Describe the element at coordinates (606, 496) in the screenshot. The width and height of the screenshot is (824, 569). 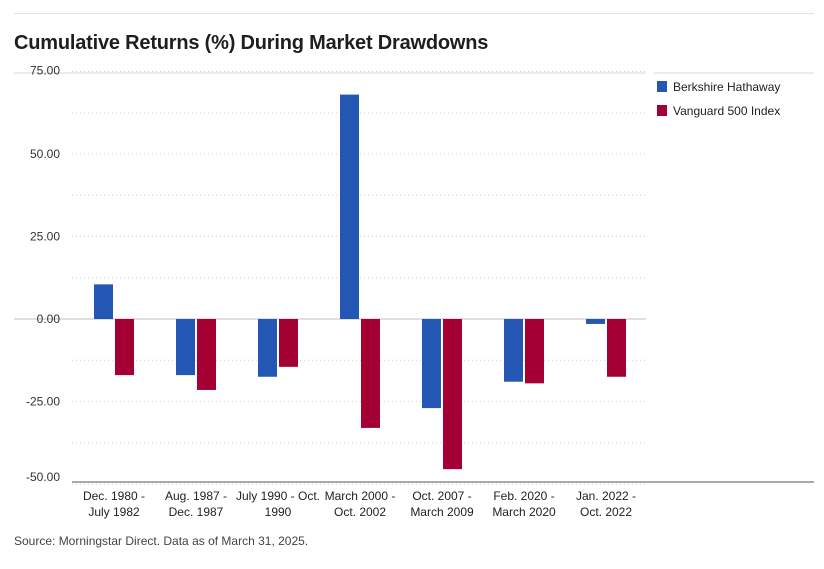
I see `x-tick-label: Jan. 2022 -` at that location.